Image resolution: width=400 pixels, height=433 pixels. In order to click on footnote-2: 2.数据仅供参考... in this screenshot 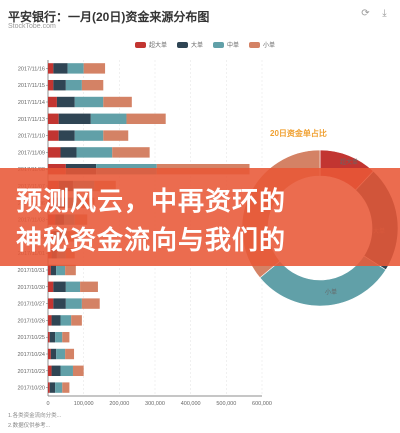, I will do `click(29, 426)`.